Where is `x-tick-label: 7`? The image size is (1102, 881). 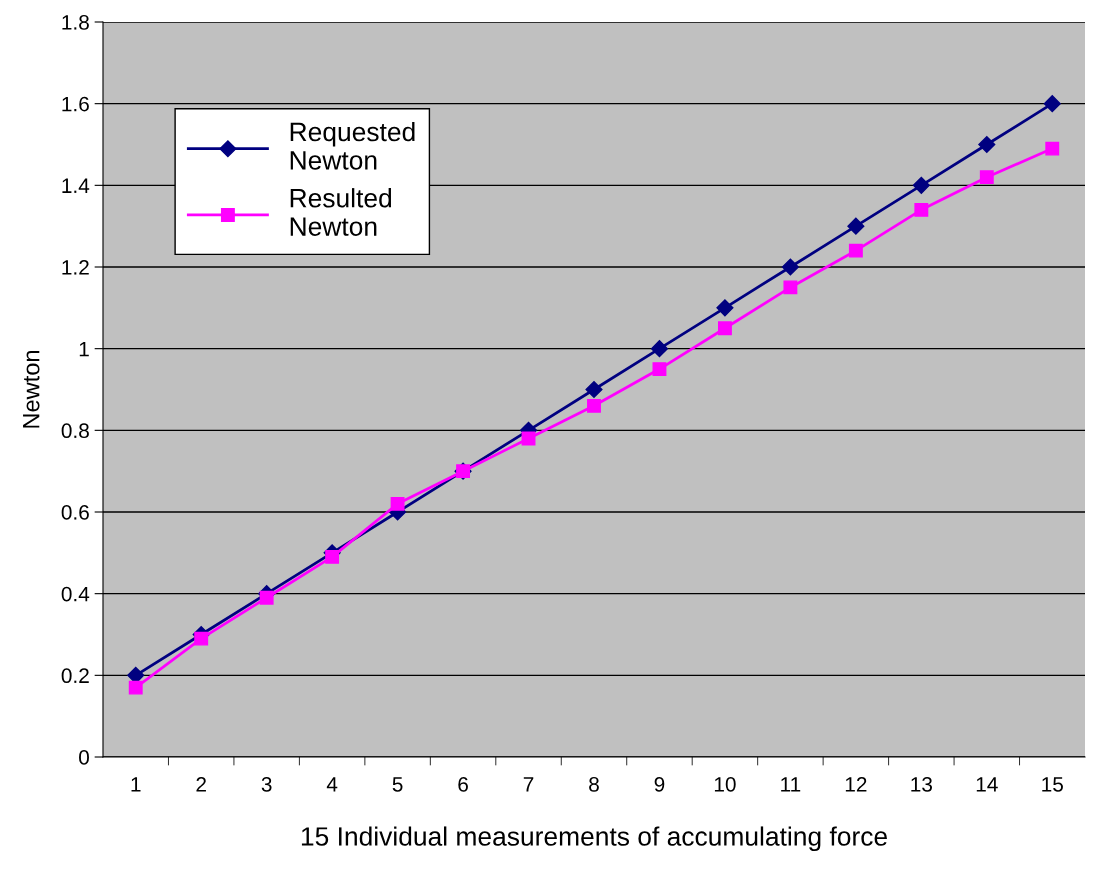
x-tick-label: 7 is located at coordinates (528, 784).